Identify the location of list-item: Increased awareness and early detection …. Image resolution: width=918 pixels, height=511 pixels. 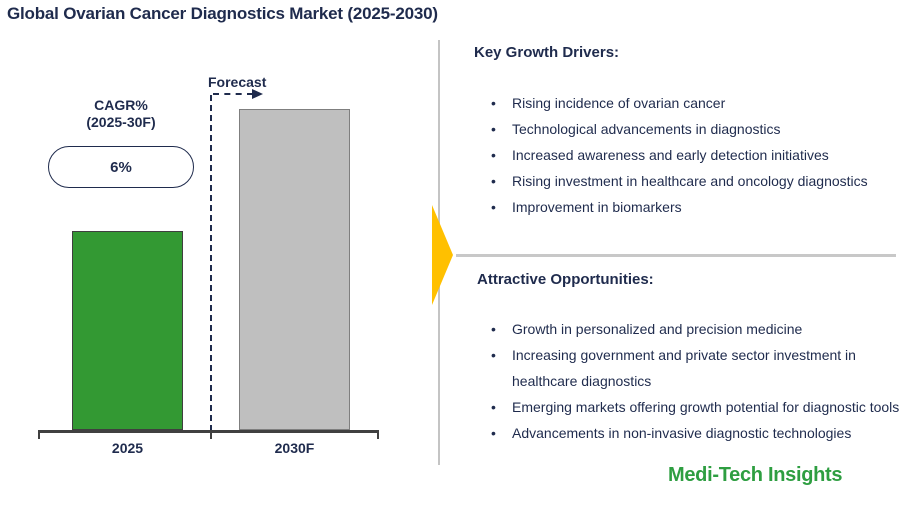
(695, 155).